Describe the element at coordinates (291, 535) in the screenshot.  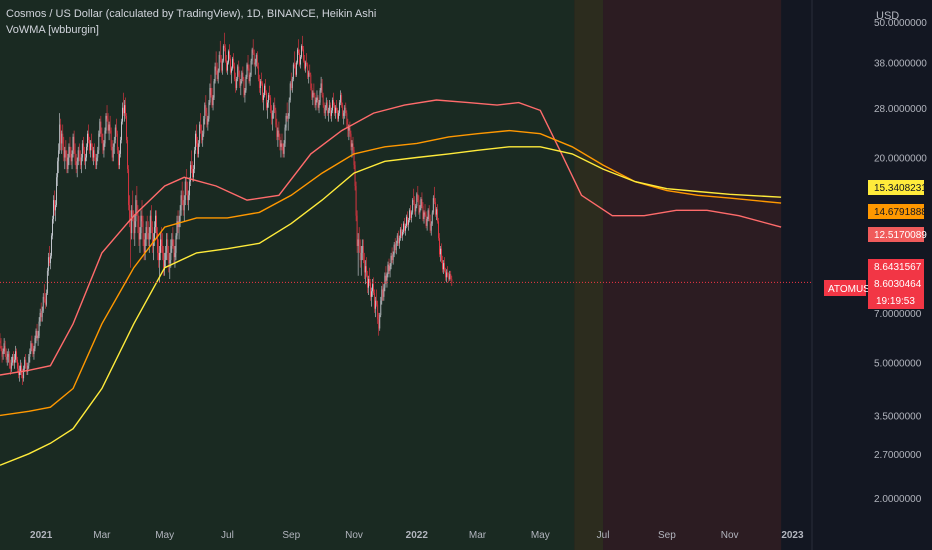
I see `time-tick-label: Sep` at that location.